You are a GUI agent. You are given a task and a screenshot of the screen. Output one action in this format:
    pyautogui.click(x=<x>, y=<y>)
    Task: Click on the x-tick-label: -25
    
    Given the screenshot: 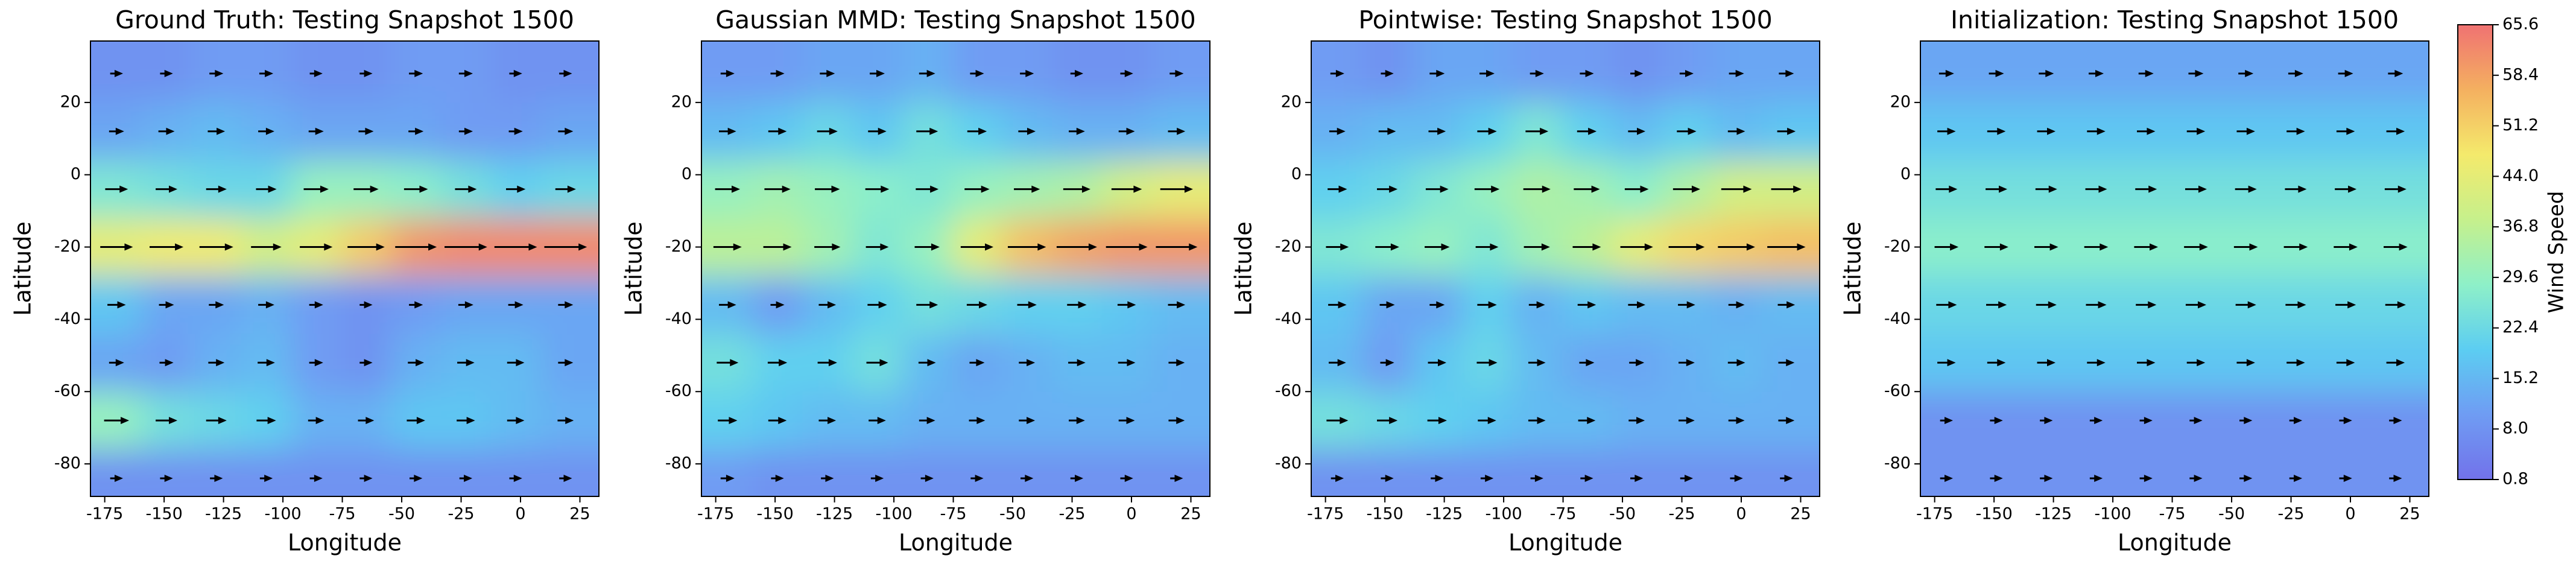 What is the action you would take?
    pyautogui.click(x=461, y=514)
    